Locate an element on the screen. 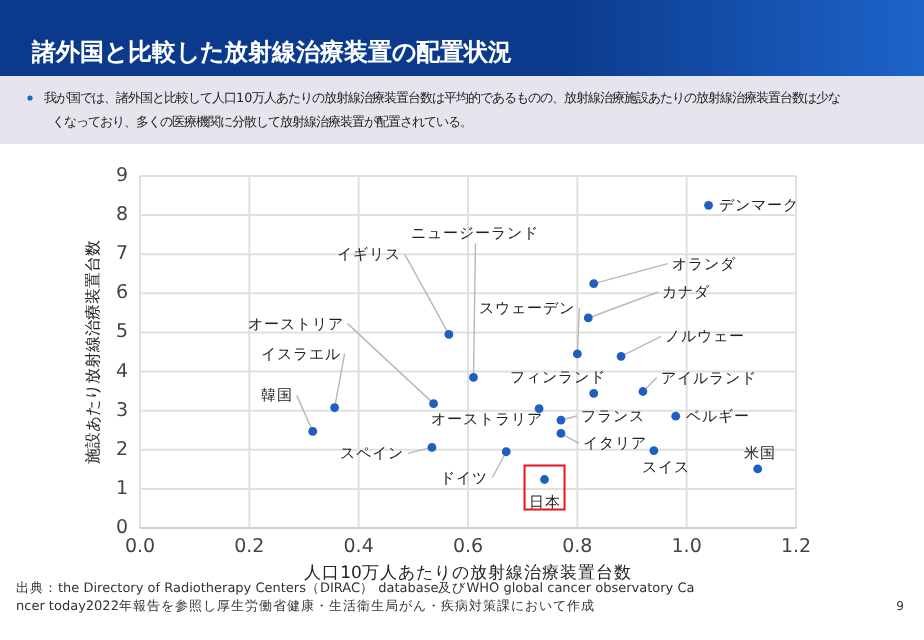 The image size is (924, 640). y-tick-label: 1 is located at coordinates (121, 488).